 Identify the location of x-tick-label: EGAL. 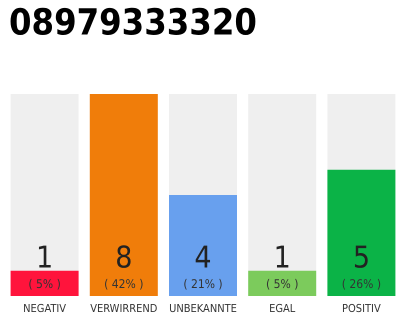
(282, 308).